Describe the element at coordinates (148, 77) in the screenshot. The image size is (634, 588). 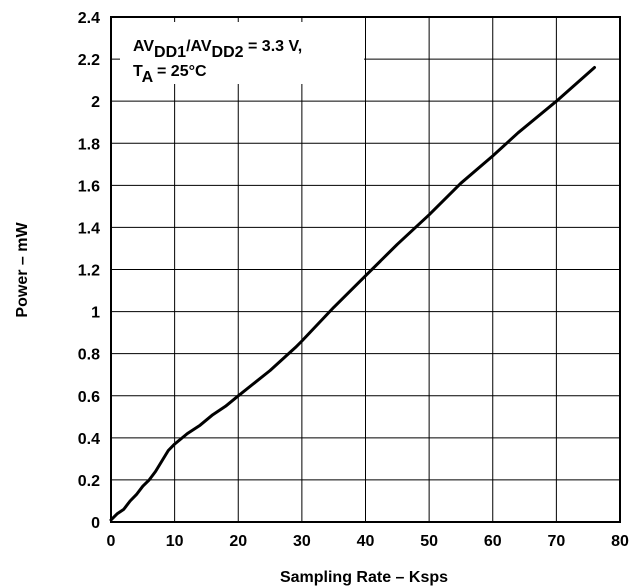
I see `annotation-a-sub: A` at that location.